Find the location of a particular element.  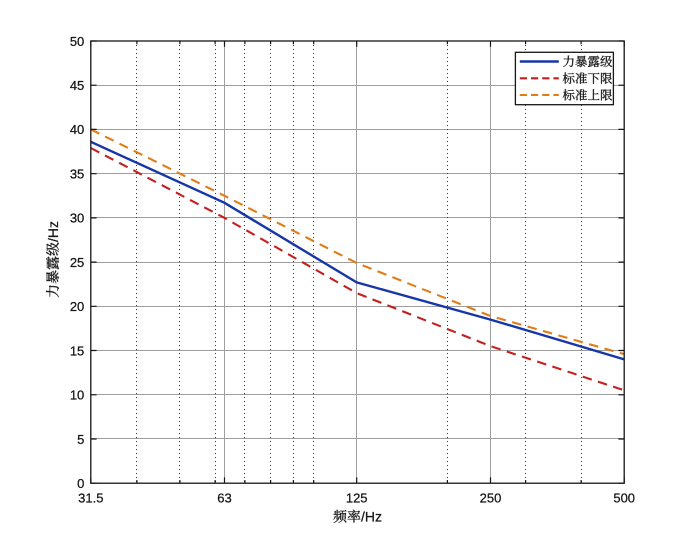

svg-text: 31.5 is located at coordinates (90, 497).